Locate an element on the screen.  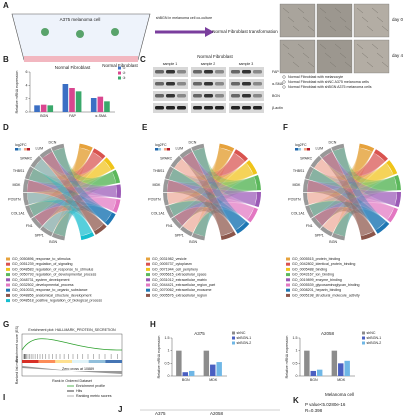
metric-area is located at coordinates (72, 370).